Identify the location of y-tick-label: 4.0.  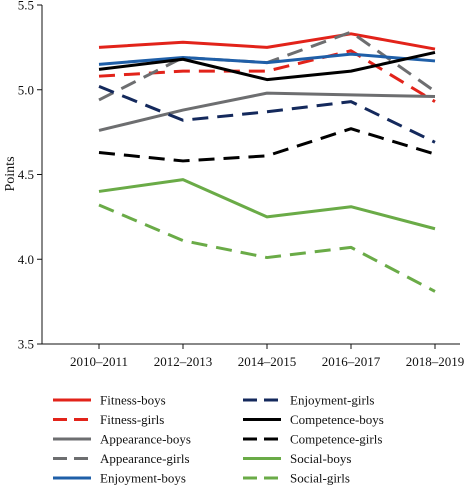
(26, 259).